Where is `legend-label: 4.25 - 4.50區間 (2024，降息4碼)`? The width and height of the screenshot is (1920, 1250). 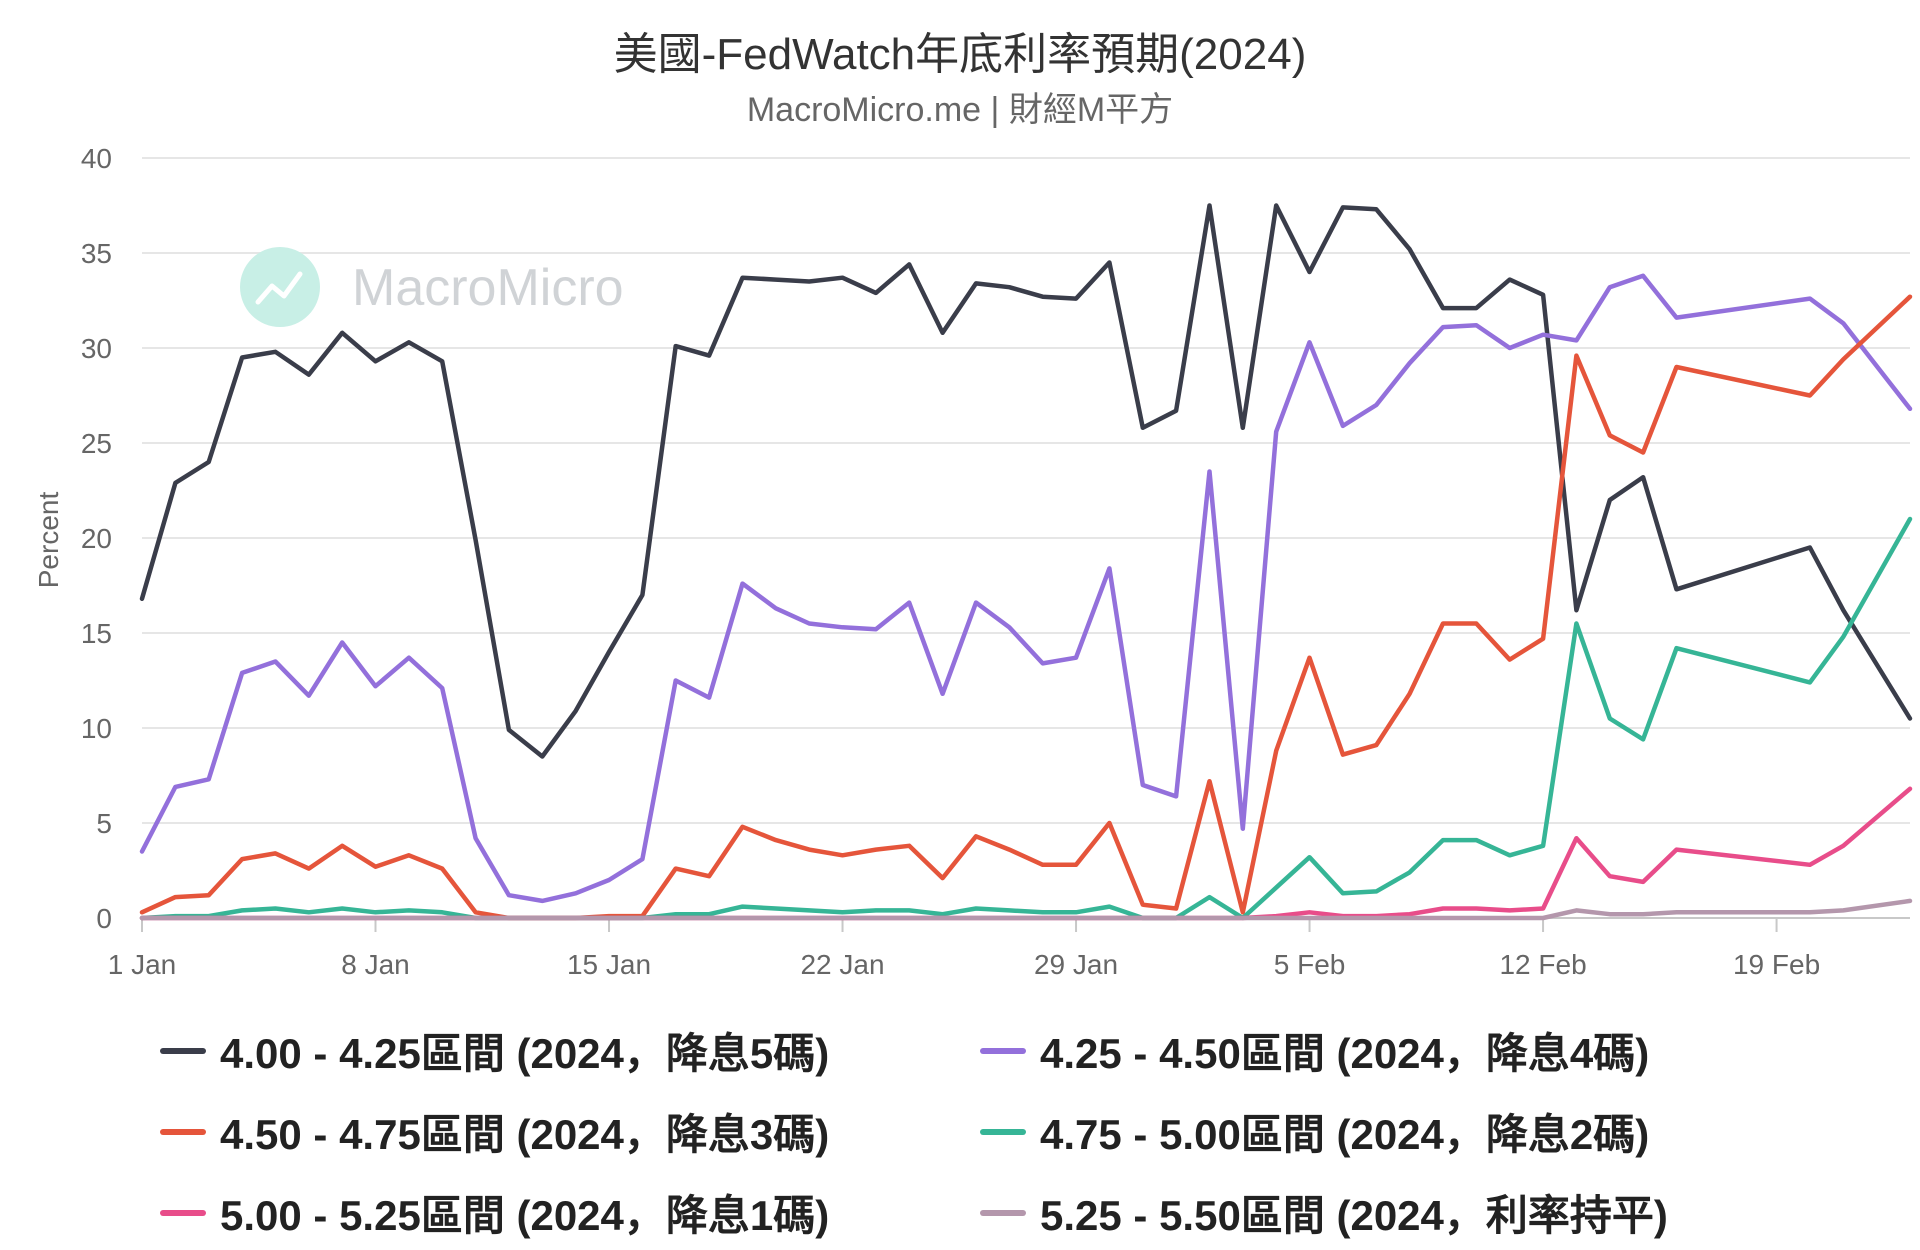 legend-label: 4.25 - 4.50區間 (2024，降息4碼) is located at coordinates (1345, 1053).